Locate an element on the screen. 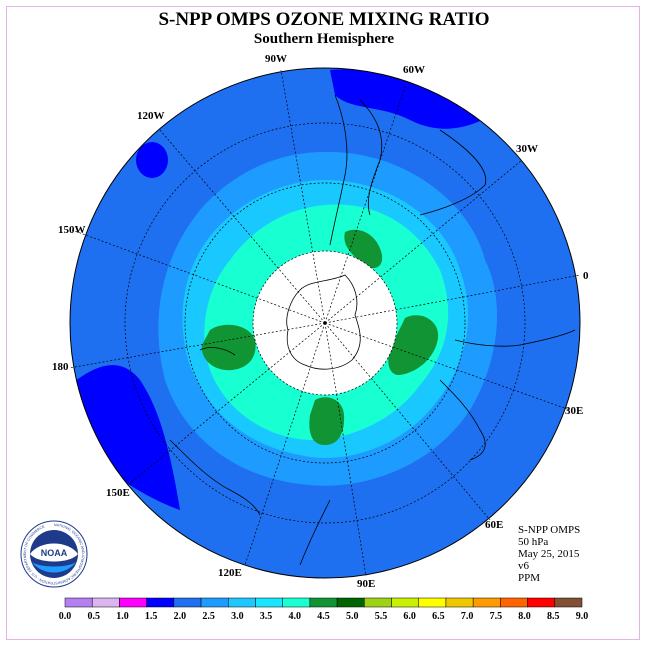 This screenshot has width=648, height=648. info-units: PPM is located at coordinates (529, 578).